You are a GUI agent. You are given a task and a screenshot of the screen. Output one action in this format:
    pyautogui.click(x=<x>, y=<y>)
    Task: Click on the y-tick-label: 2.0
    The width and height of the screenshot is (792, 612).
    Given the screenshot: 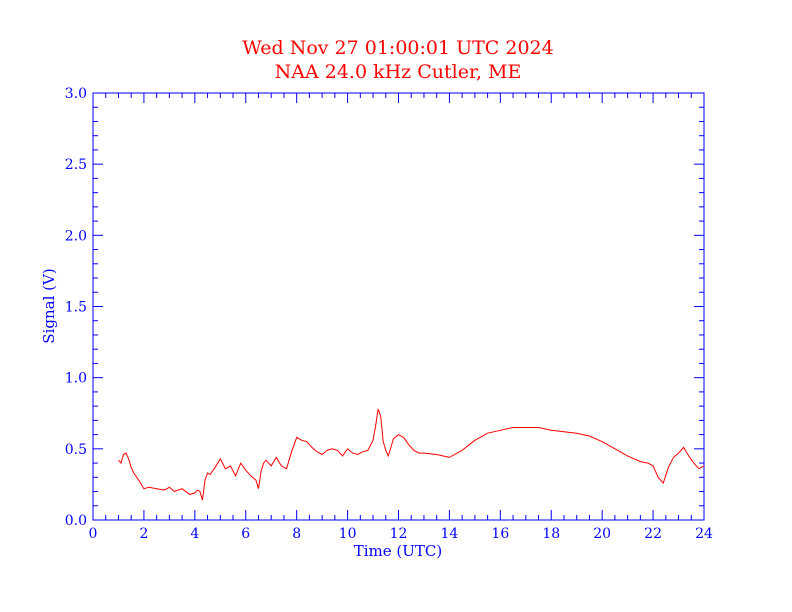 What is the action you would take?
    pyautogui.click(x=76, y=236)
    